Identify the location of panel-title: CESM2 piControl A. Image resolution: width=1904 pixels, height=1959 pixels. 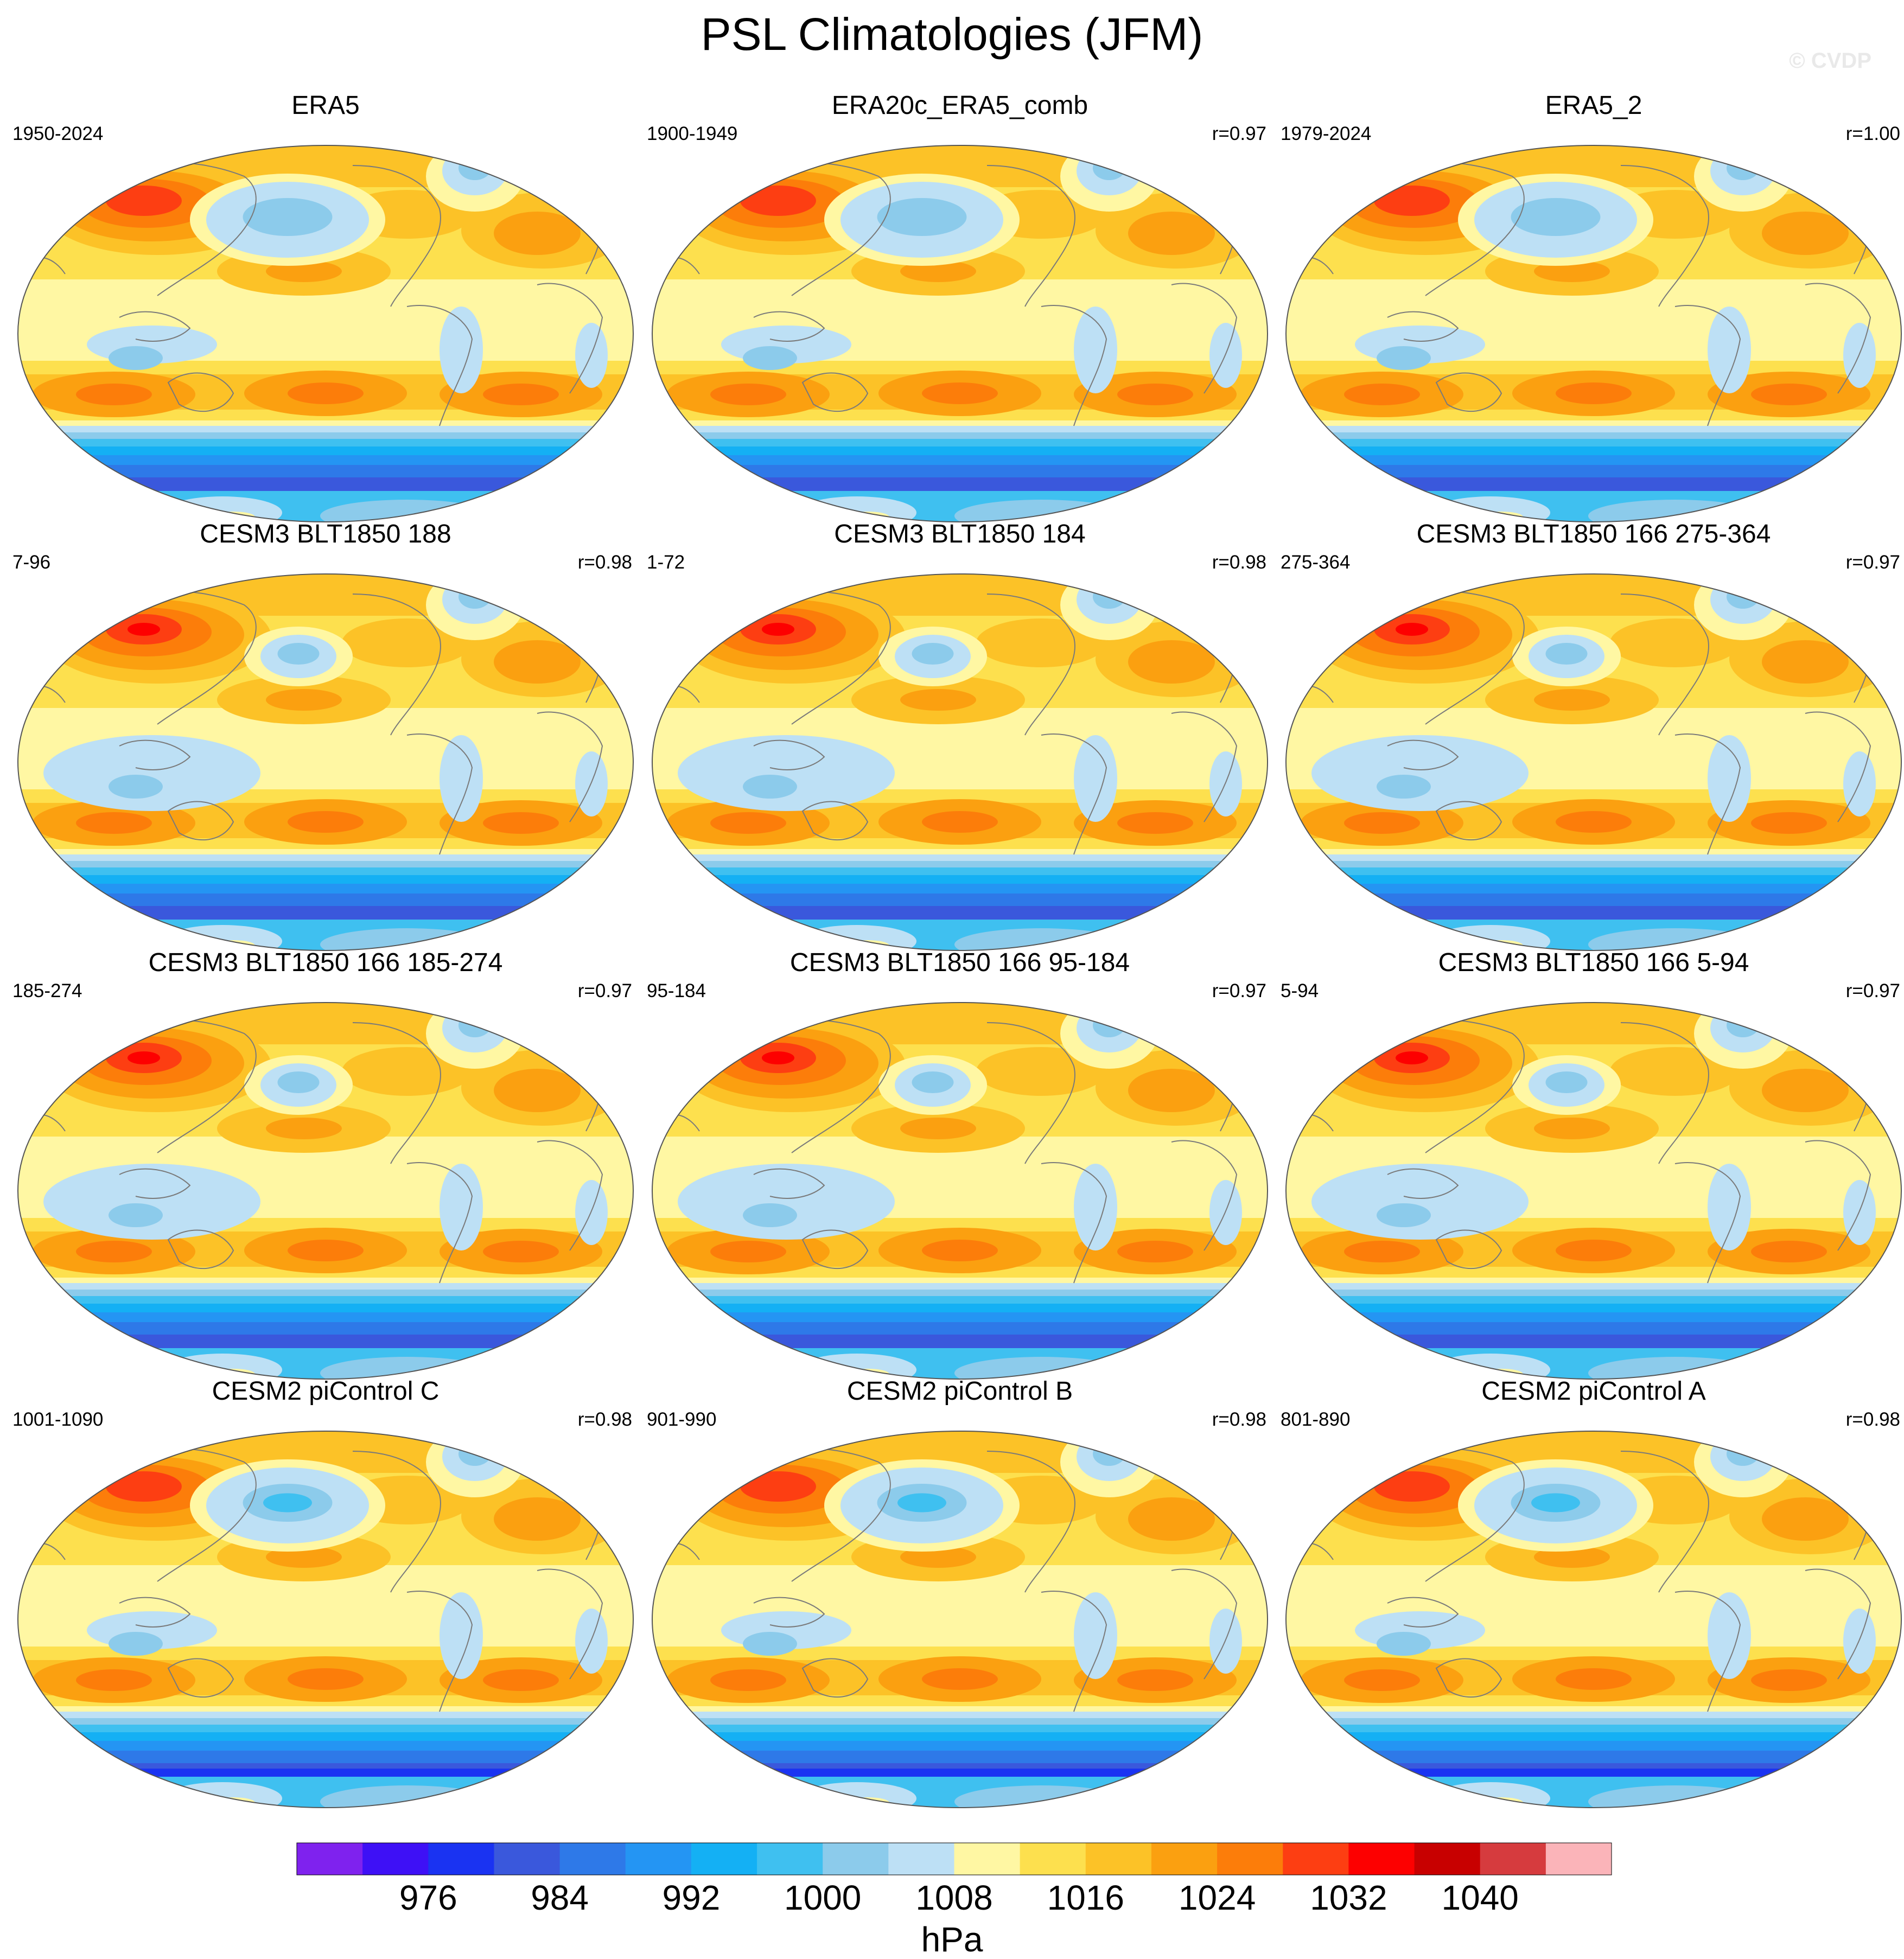
(1593, 1391).